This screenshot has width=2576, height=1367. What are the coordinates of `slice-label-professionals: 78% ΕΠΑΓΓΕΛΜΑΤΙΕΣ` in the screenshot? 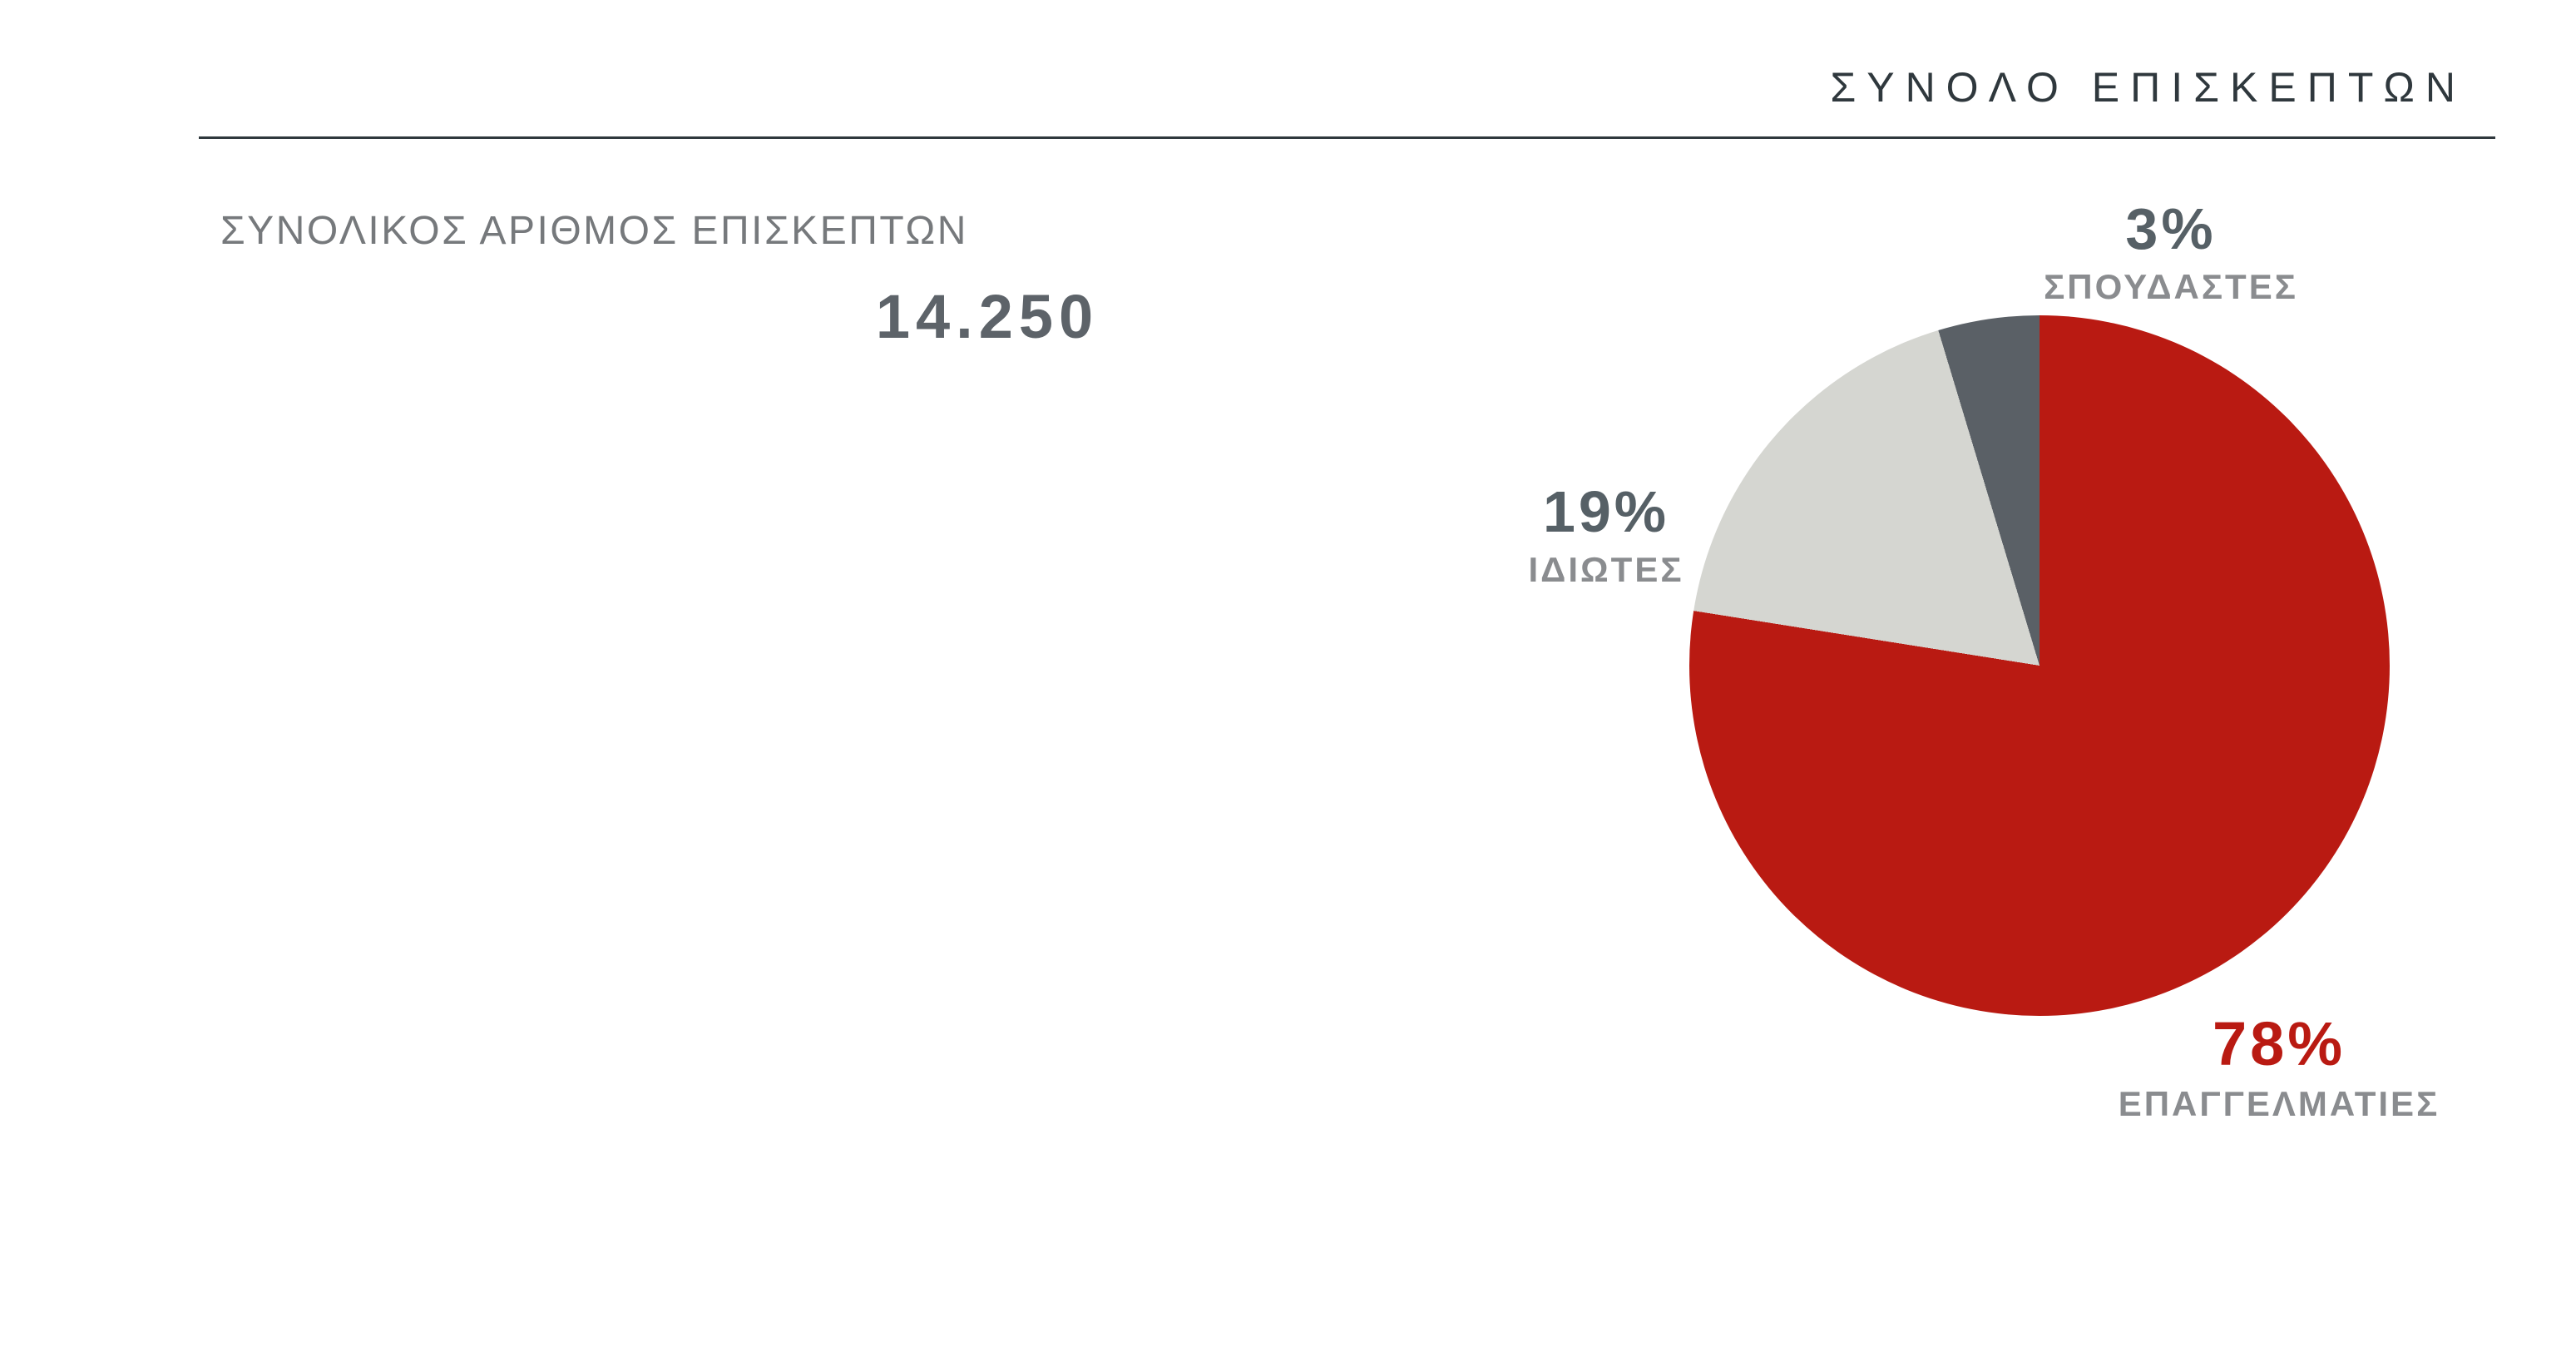 It's located at (2279, 1067).